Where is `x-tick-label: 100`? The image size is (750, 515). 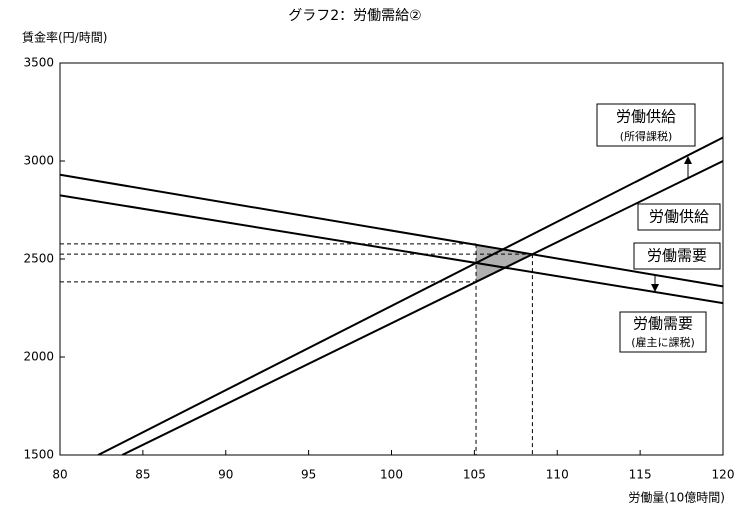
x-tick-label: 100 is located at coordinates (391, 475).